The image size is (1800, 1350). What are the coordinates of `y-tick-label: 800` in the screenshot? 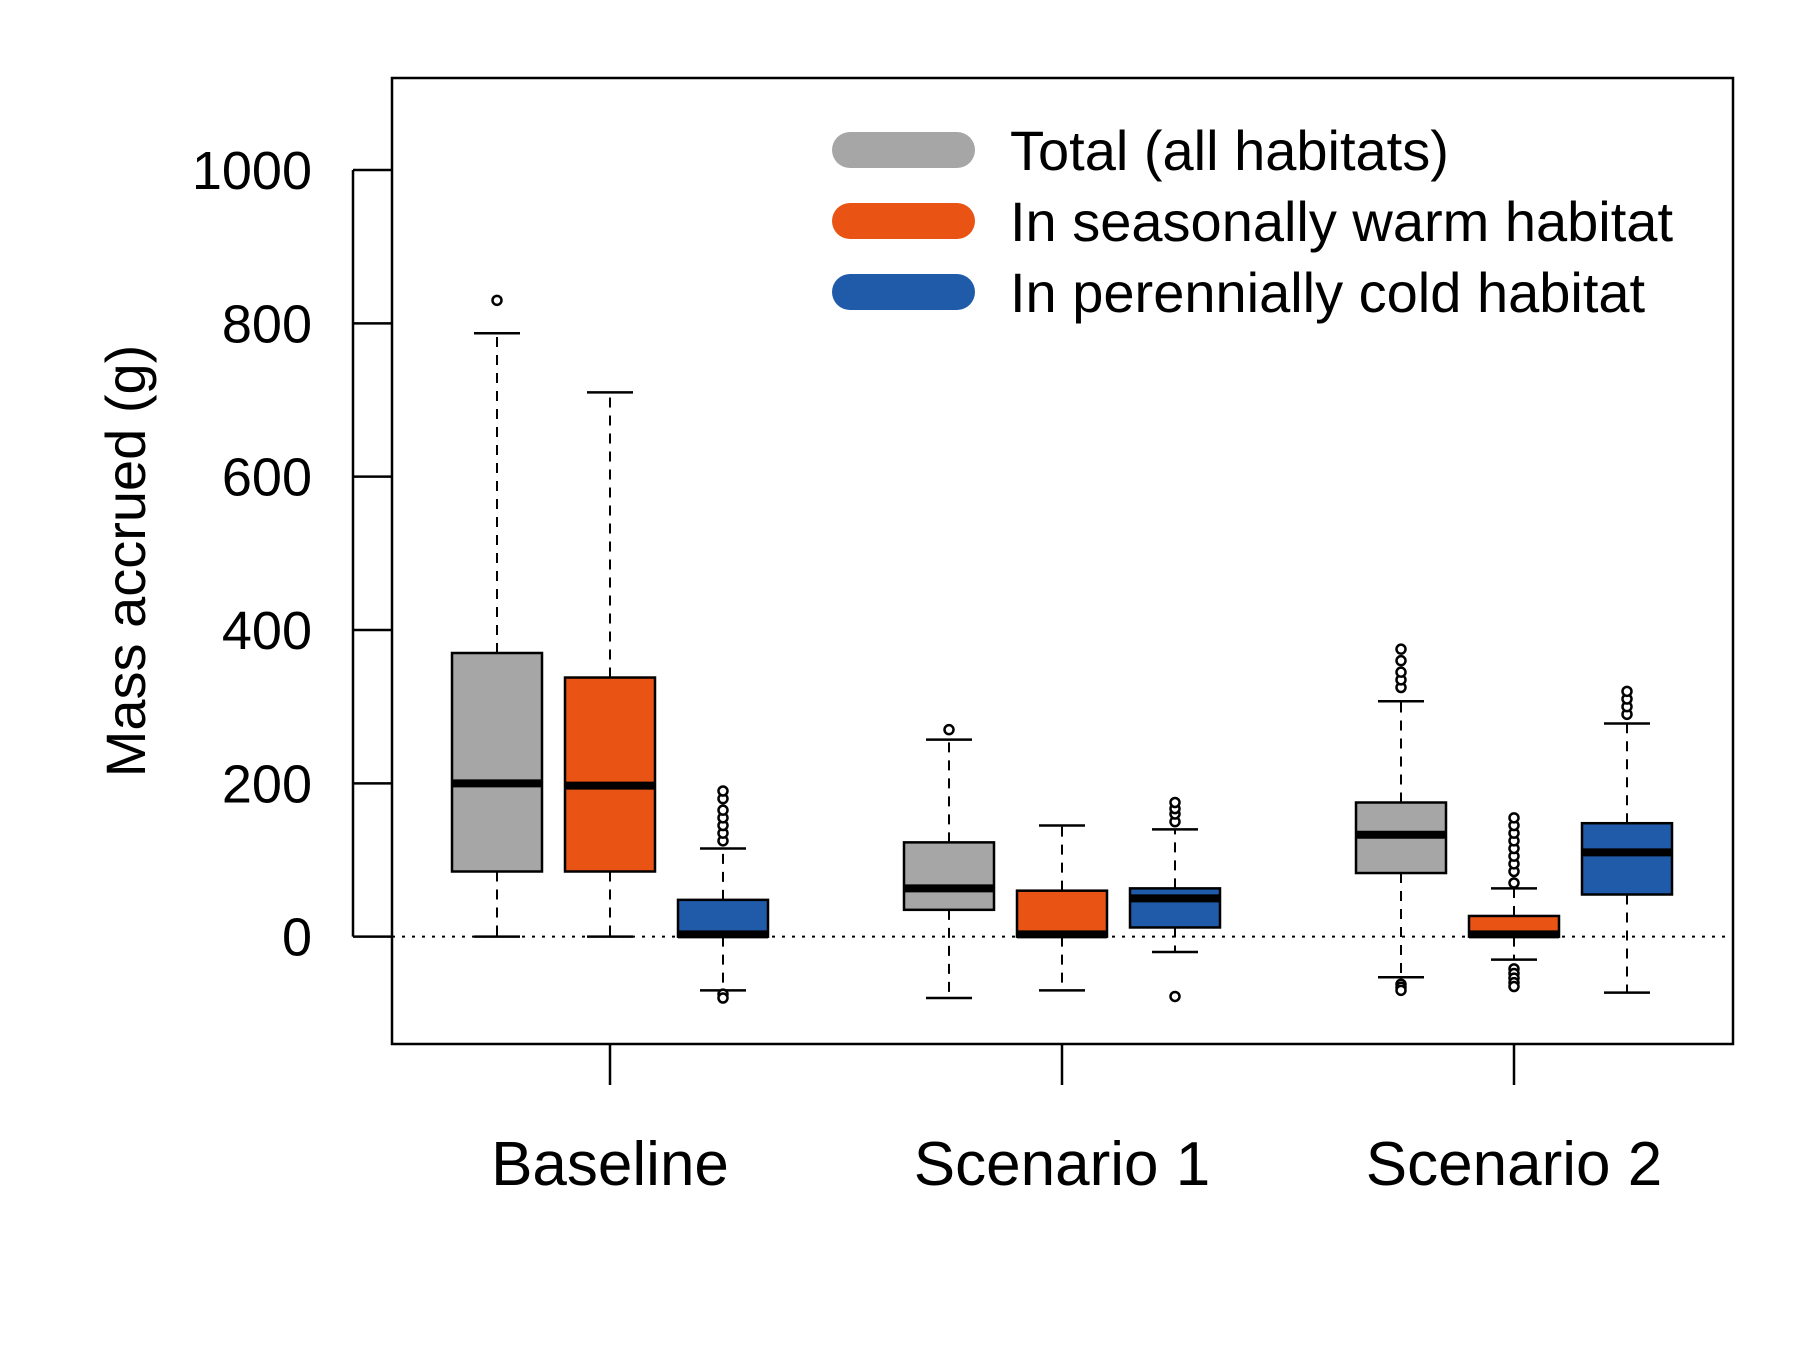 It's located at (267, 324).